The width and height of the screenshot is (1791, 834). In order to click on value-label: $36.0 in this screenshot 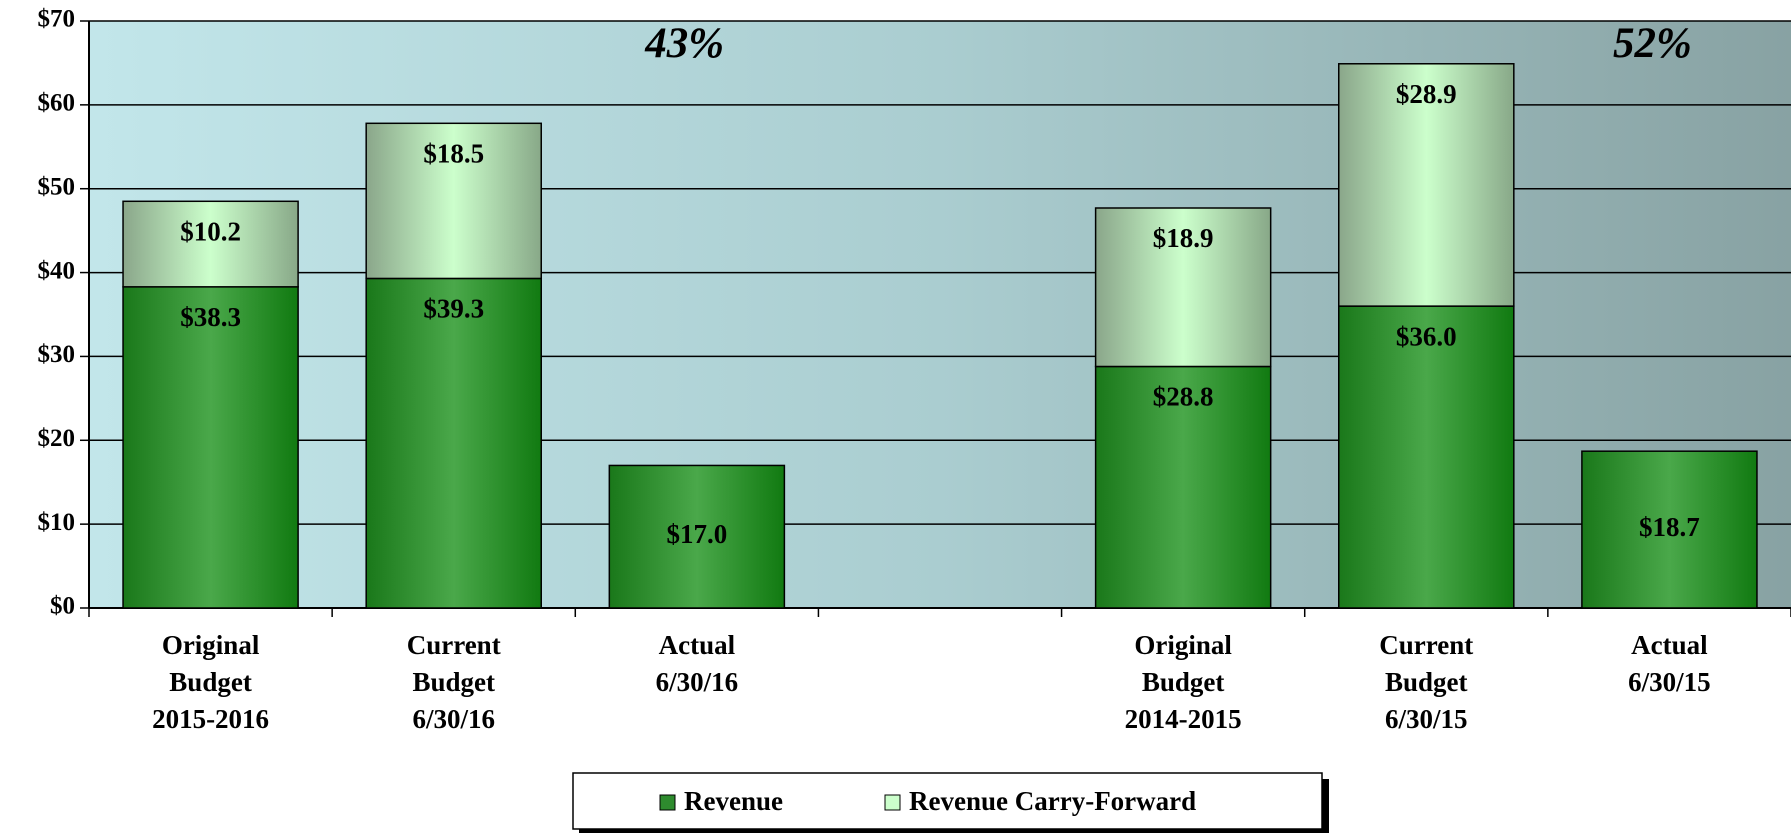, I will do `click(1426, 336)`.